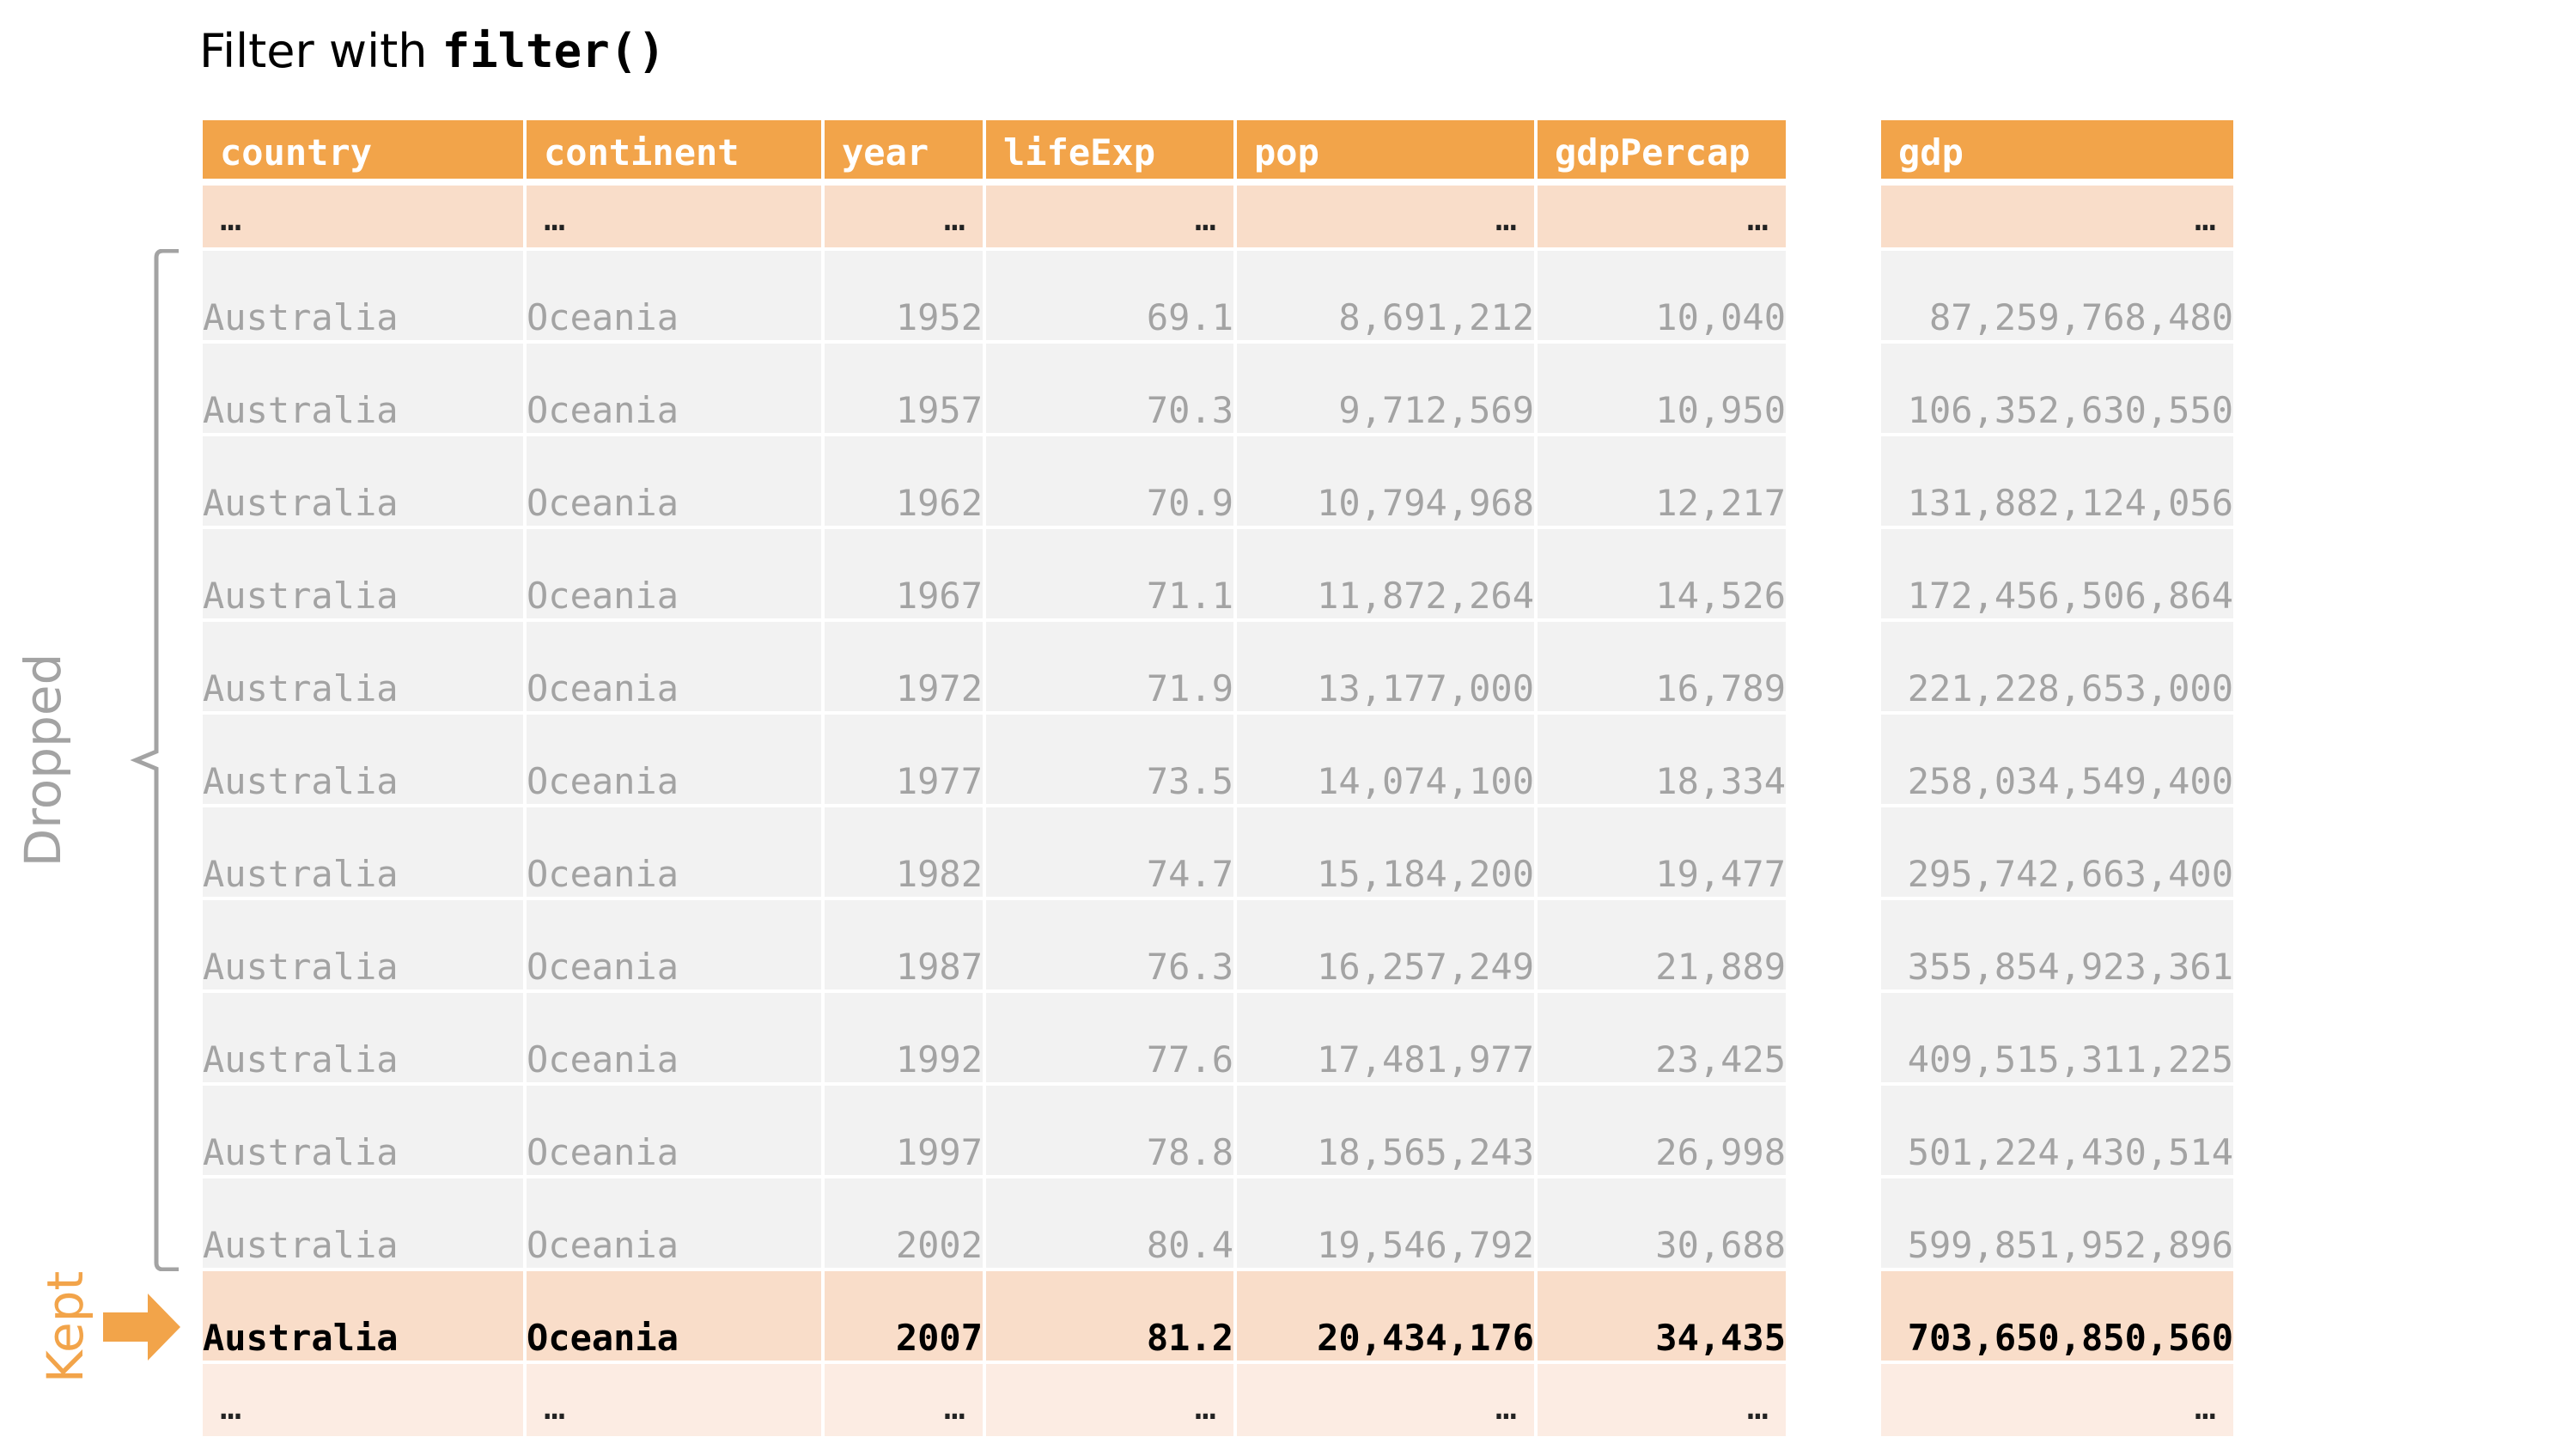  Describe the element at coordinates (904, 1130) in the screenshot. I see `dropped-cell-year: 1997` at that location.